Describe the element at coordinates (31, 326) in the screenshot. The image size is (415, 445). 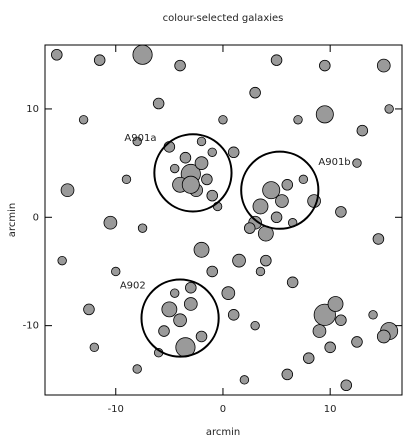
I see `y-tick-label: -10` at that location.